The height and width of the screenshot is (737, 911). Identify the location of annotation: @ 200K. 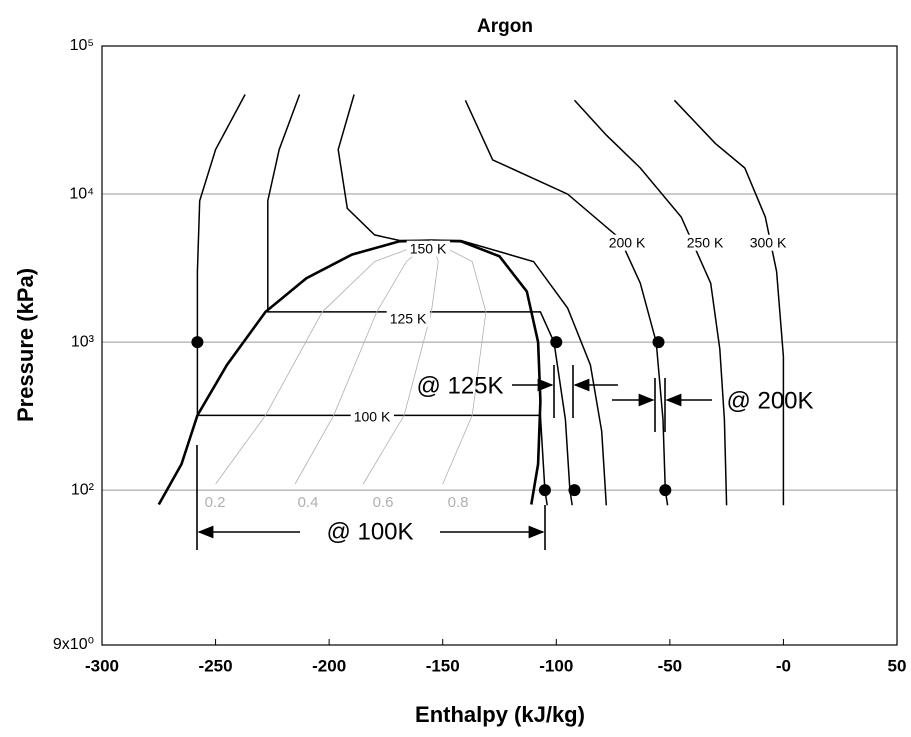
(769, 400).